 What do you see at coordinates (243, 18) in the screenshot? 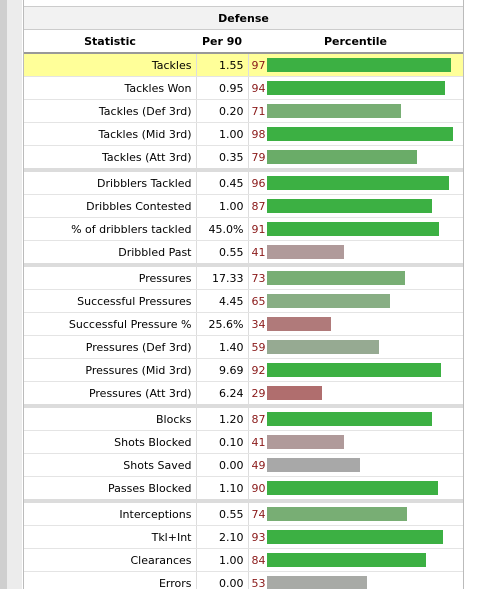
I see `table-title: Defense` at bounding box center [243, 18].